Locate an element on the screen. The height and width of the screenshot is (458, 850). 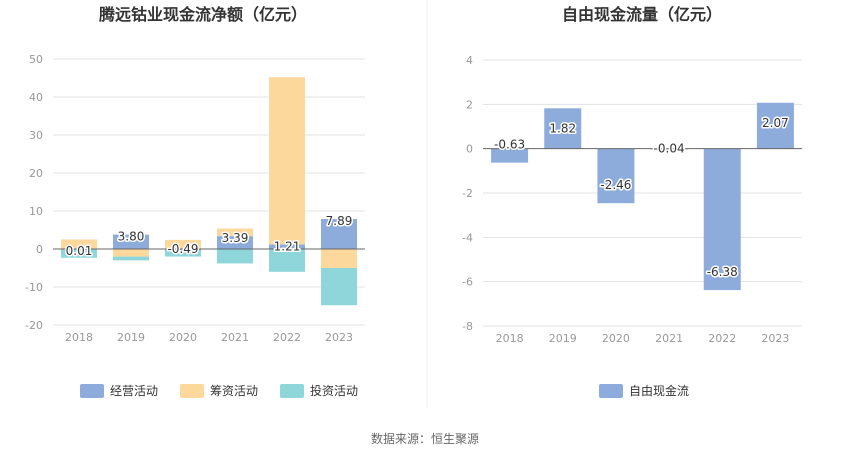
y-tick-label: 4 is located at coordinates (469, 60).